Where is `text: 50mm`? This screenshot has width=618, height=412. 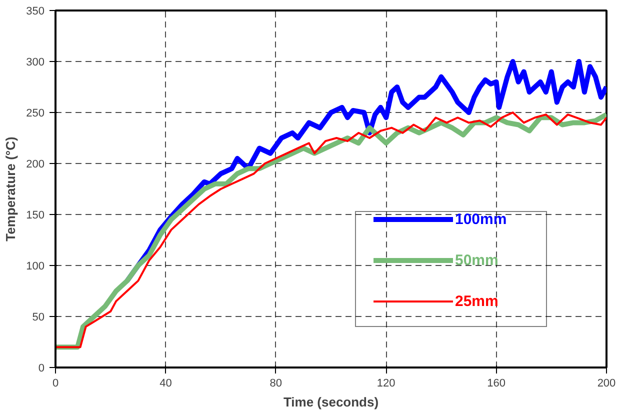
text: 50mm is located at coordinates (476, 260).